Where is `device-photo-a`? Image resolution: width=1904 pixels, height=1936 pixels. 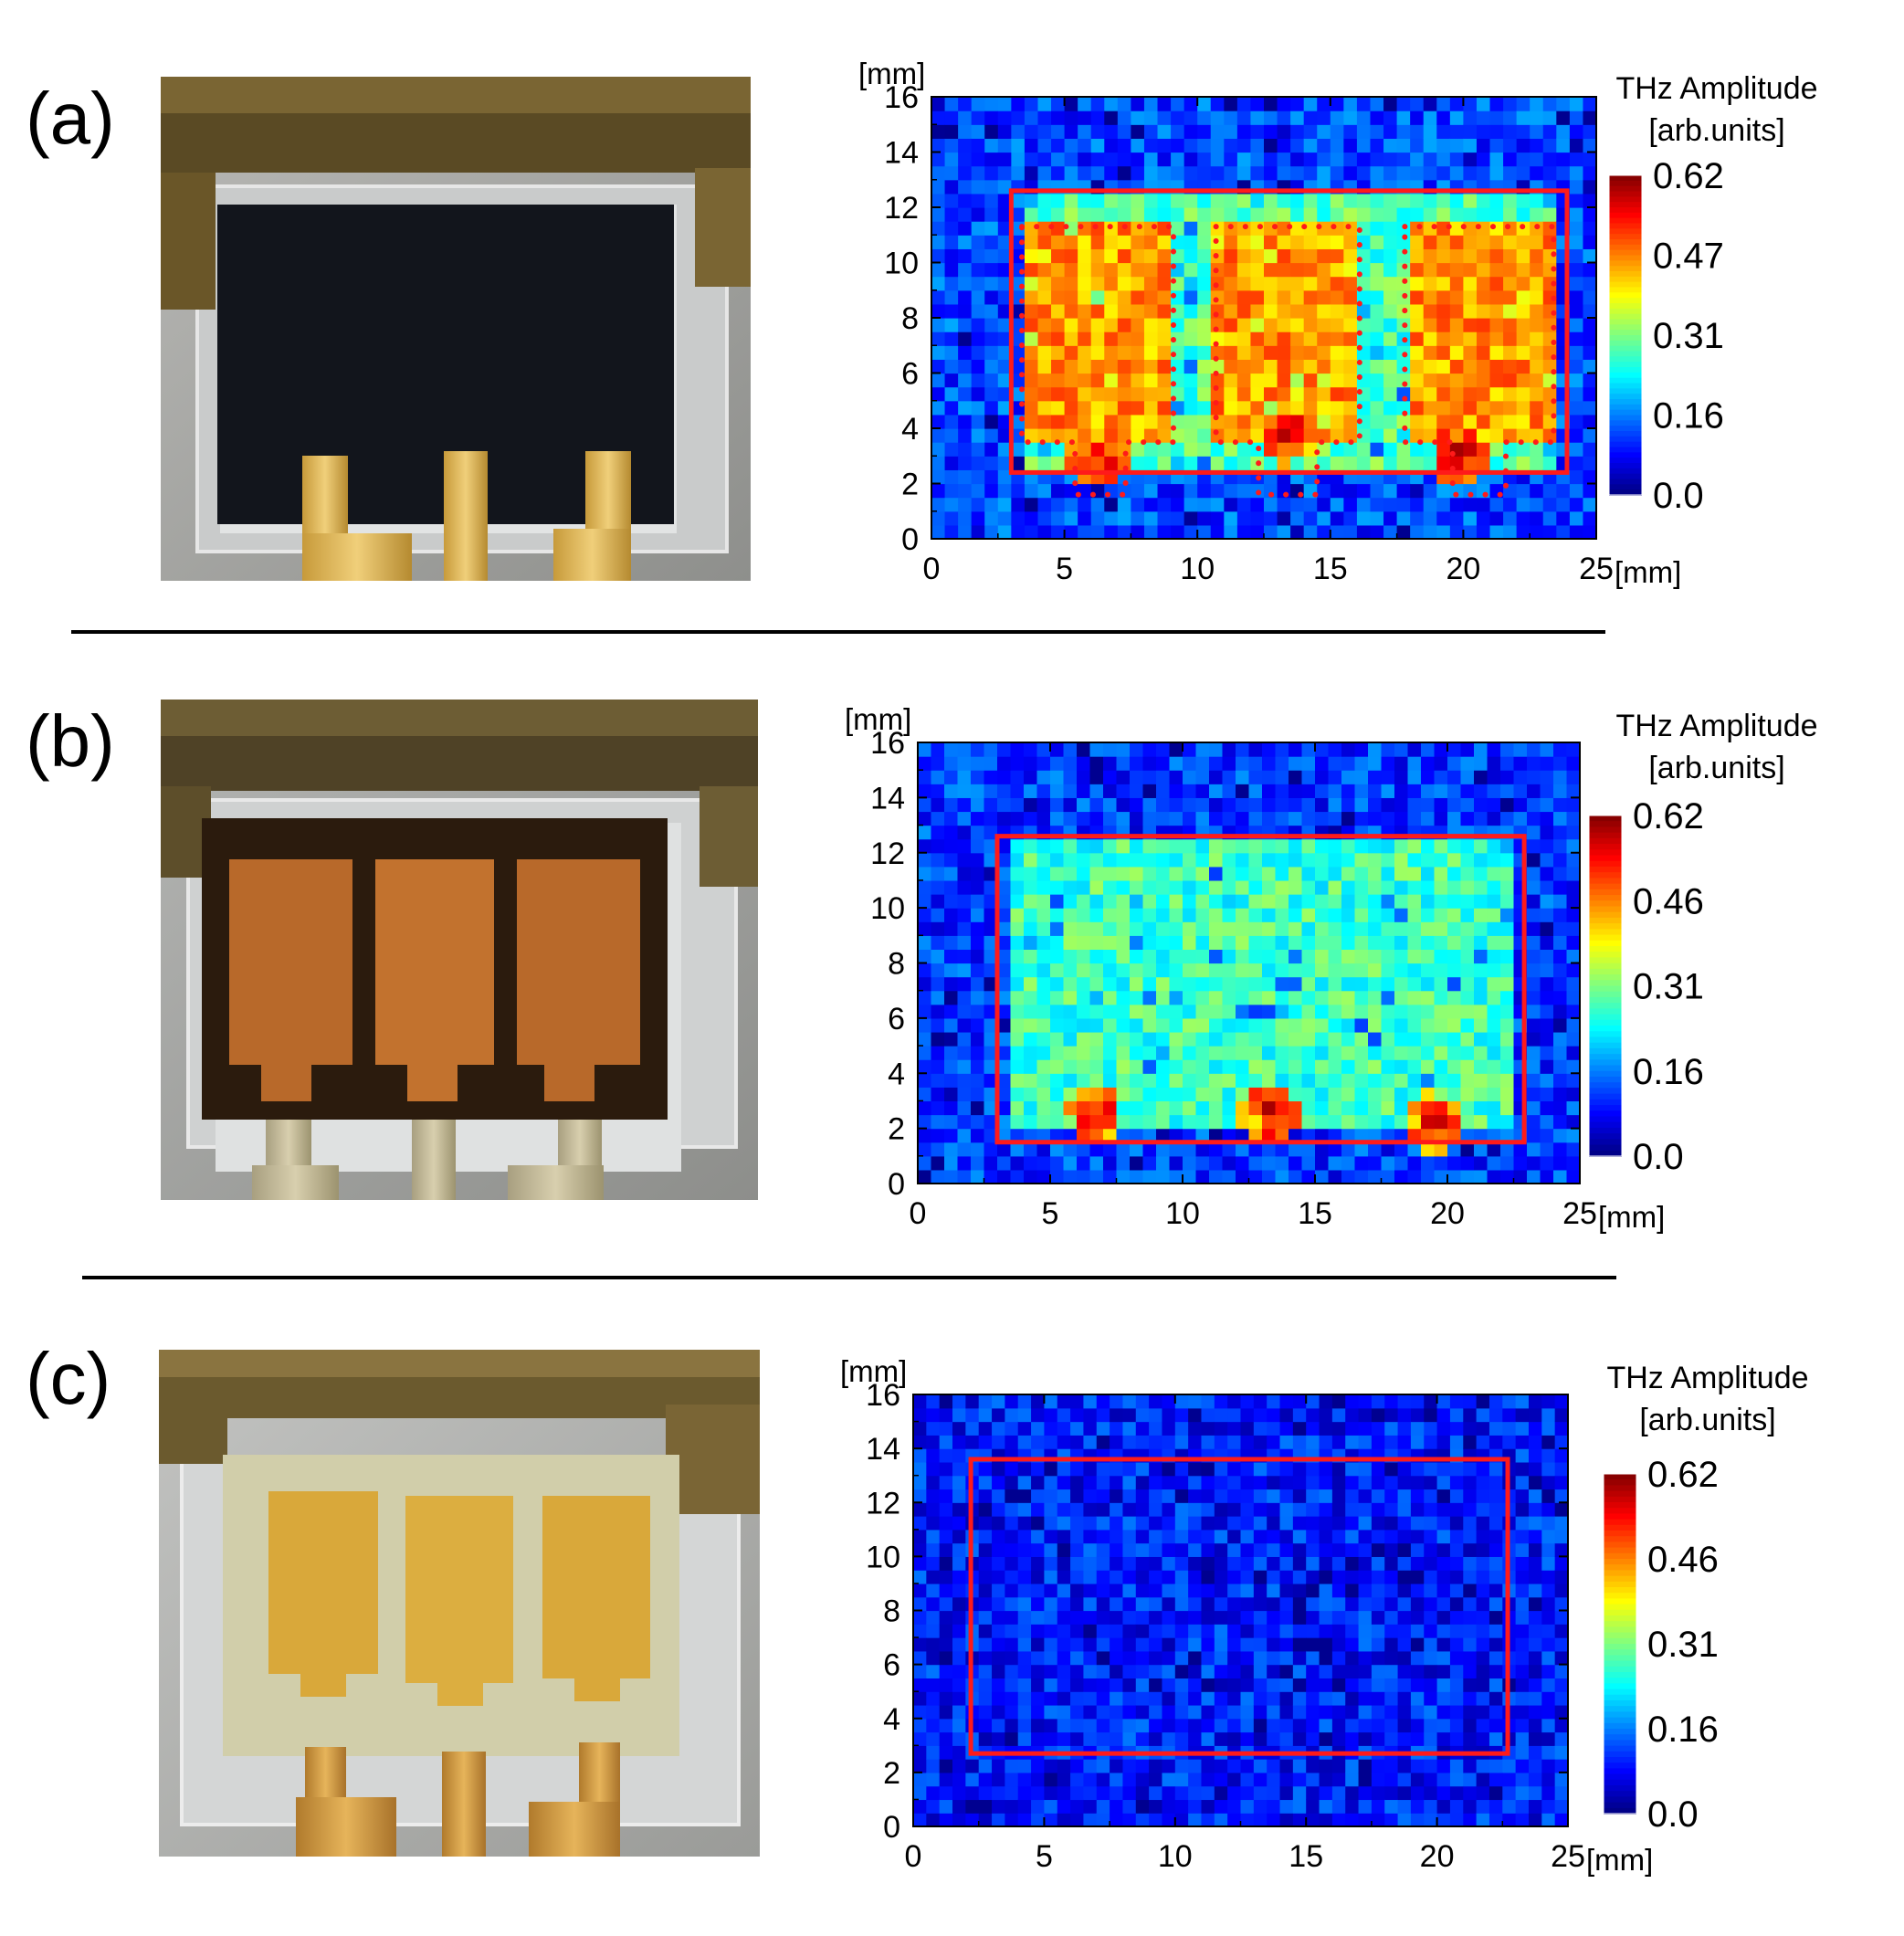
device-photo-a is located at coordinates (456, 329).